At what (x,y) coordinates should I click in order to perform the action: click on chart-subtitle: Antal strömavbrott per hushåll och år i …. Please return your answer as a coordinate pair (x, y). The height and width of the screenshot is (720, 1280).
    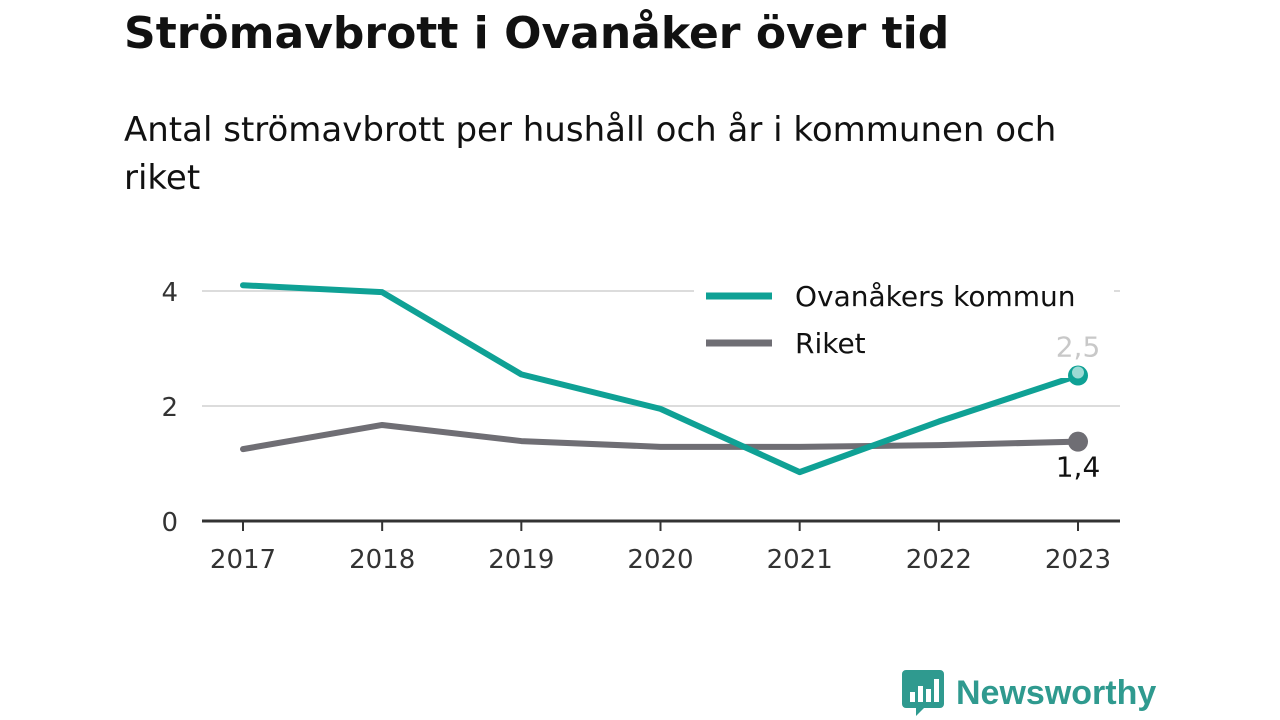
    Looking at the image, I should click on (590, 154).